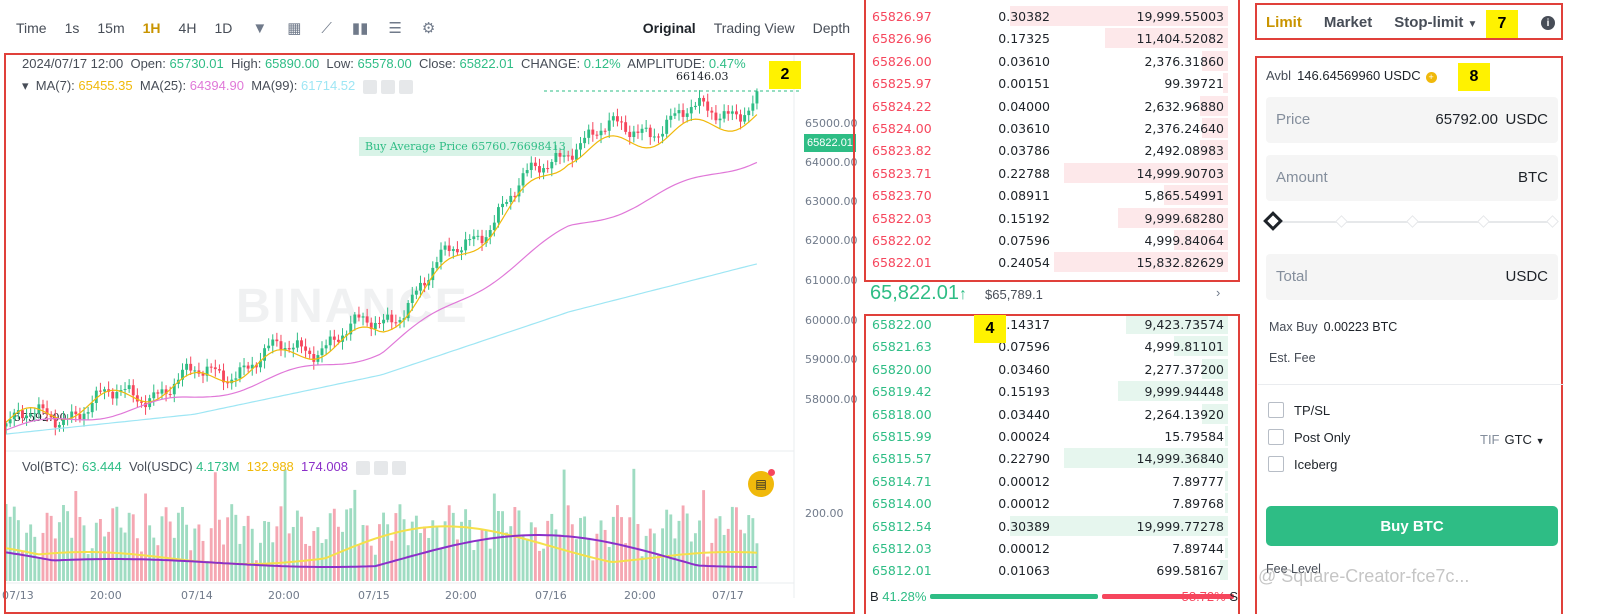 The height and width of the screenshot is (614, 1600). What do you see at coordinates (1431, 77) in the screenshot?
I see `add-funds-icon: +` at bounding box center [1431, 77].